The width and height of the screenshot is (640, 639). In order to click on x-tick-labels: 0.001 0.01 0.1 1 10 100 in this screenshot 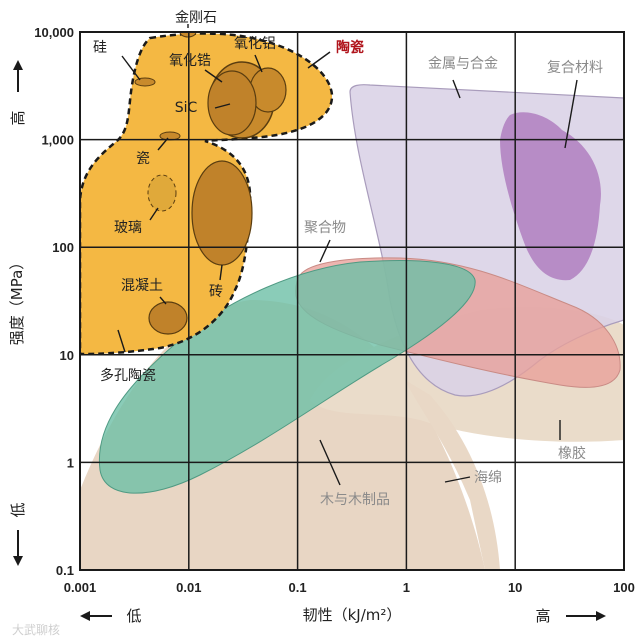, I will do `click(349, 587)`.